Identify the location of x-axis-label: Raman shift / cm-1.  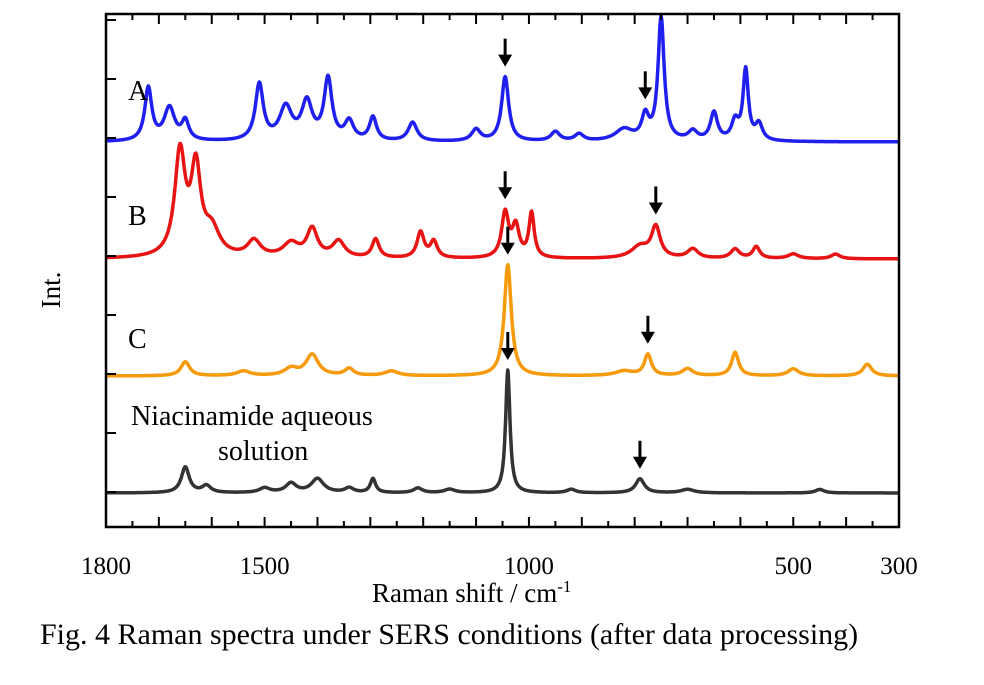
(471, 592).